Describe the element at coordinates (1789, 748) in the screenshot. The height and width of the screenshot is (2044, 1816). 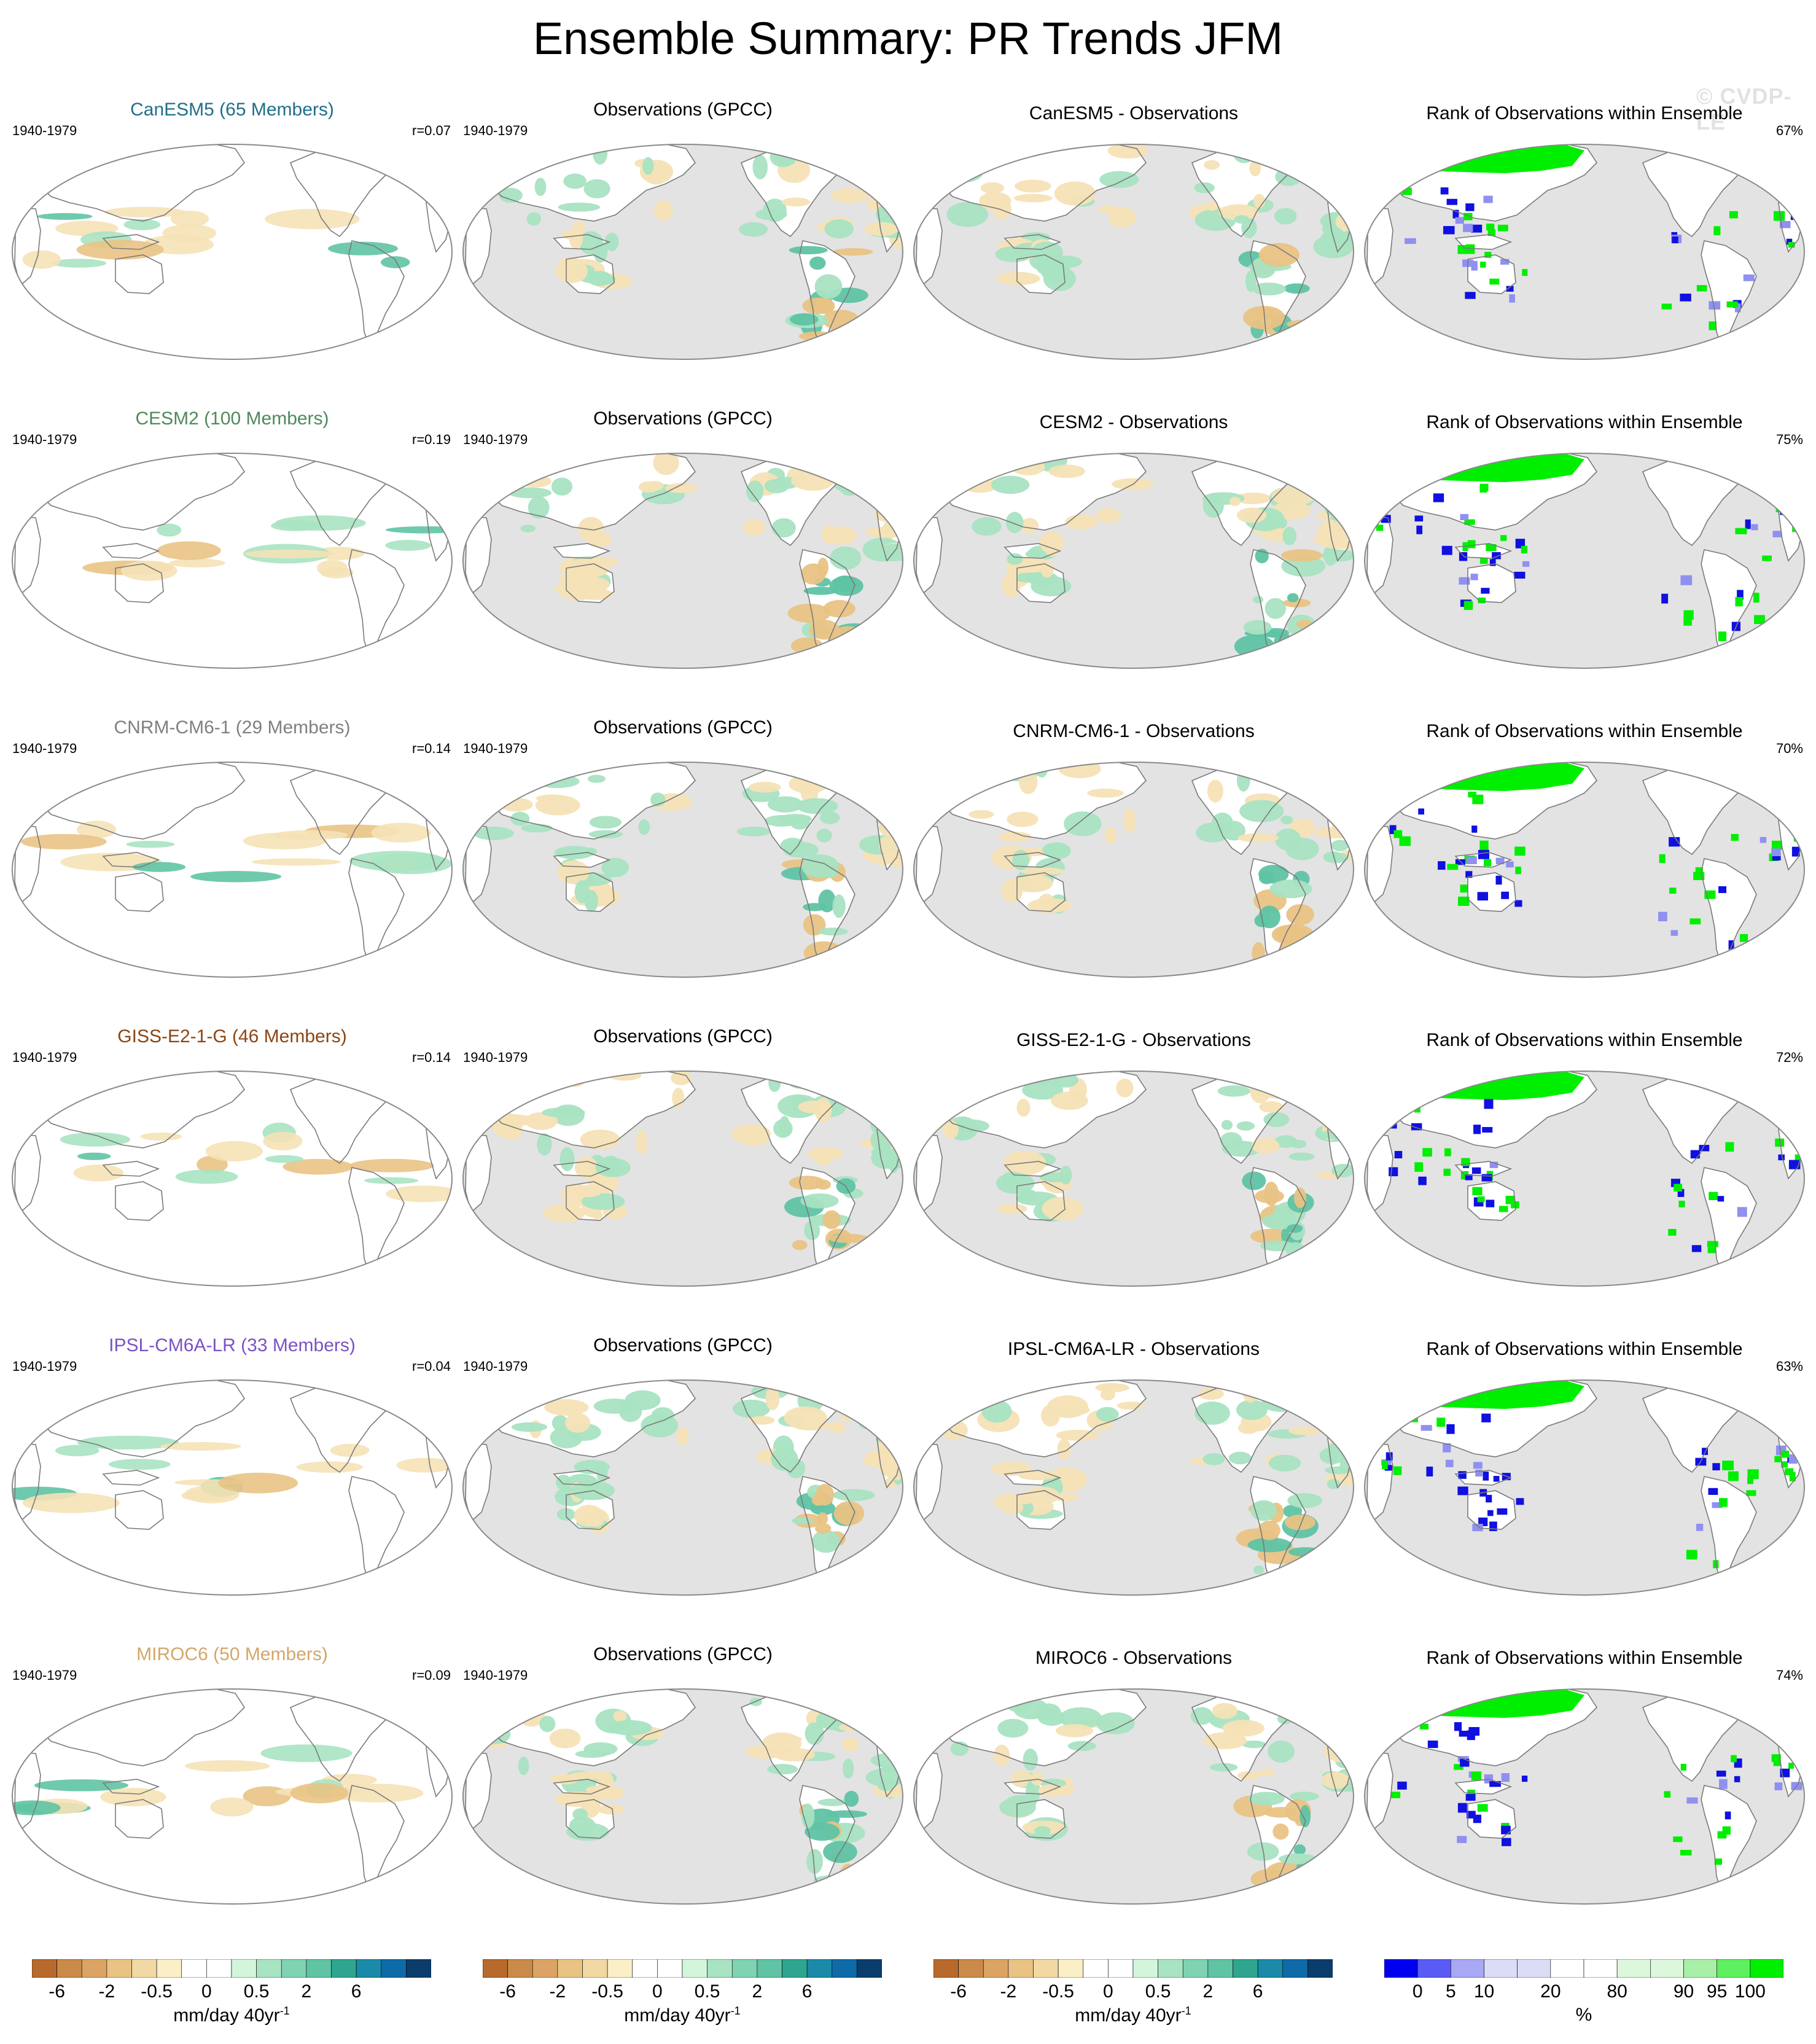
I see `rank-percent: 70%` at that location.